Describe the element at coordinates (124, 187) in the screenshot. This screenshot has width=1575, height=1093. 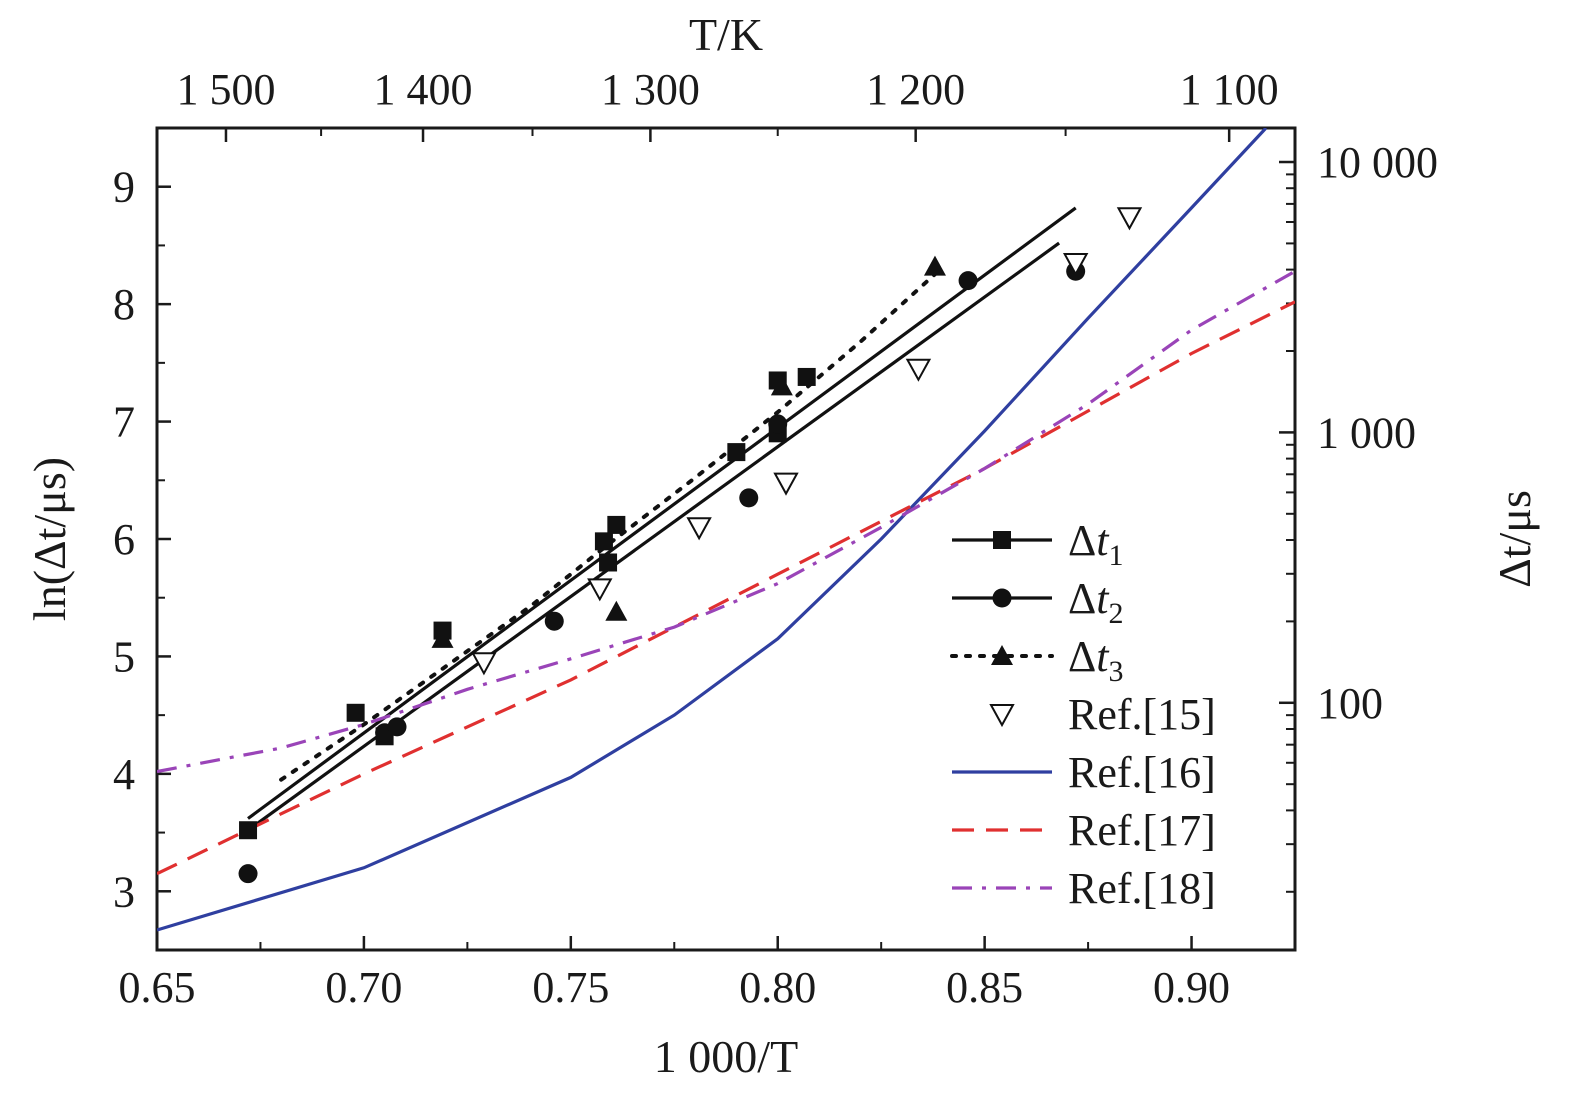
I see `y-tick-label: 9` at that location.